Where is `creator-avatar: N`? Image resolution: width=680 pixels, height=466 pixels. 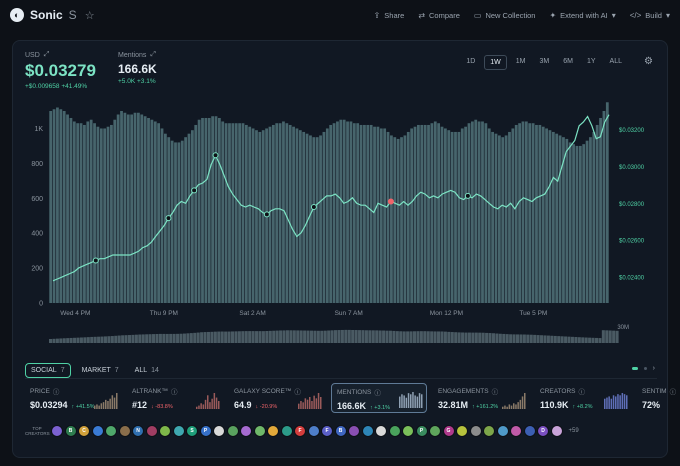 creator-avatar: N is located at coordinates (138, 431).